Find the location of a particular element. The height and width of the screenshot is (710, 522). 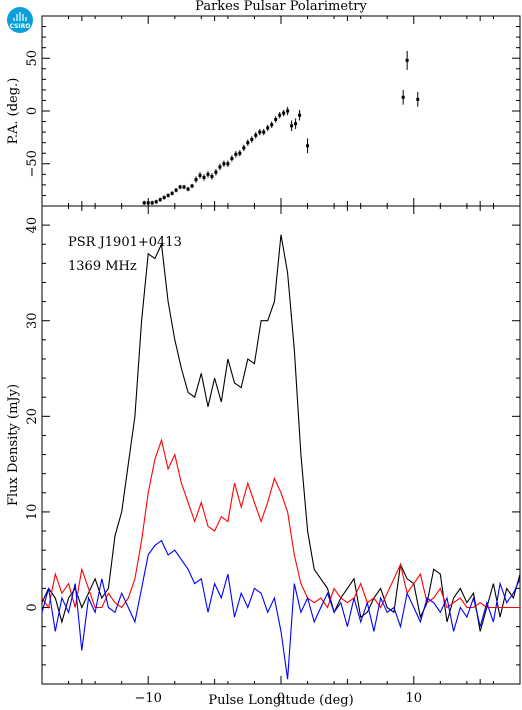

csiro-logo: CSIRO is located at coordinates (20, 20).